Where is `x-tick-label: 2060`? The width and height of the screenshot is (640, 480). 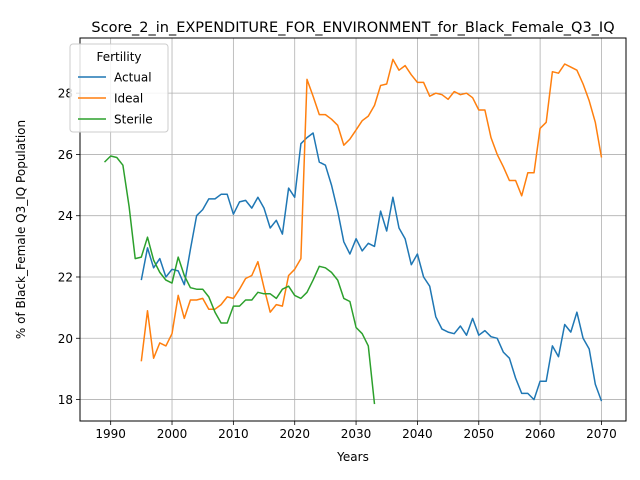 x-tick-label: 2060 is located at coordinates (540, 434).